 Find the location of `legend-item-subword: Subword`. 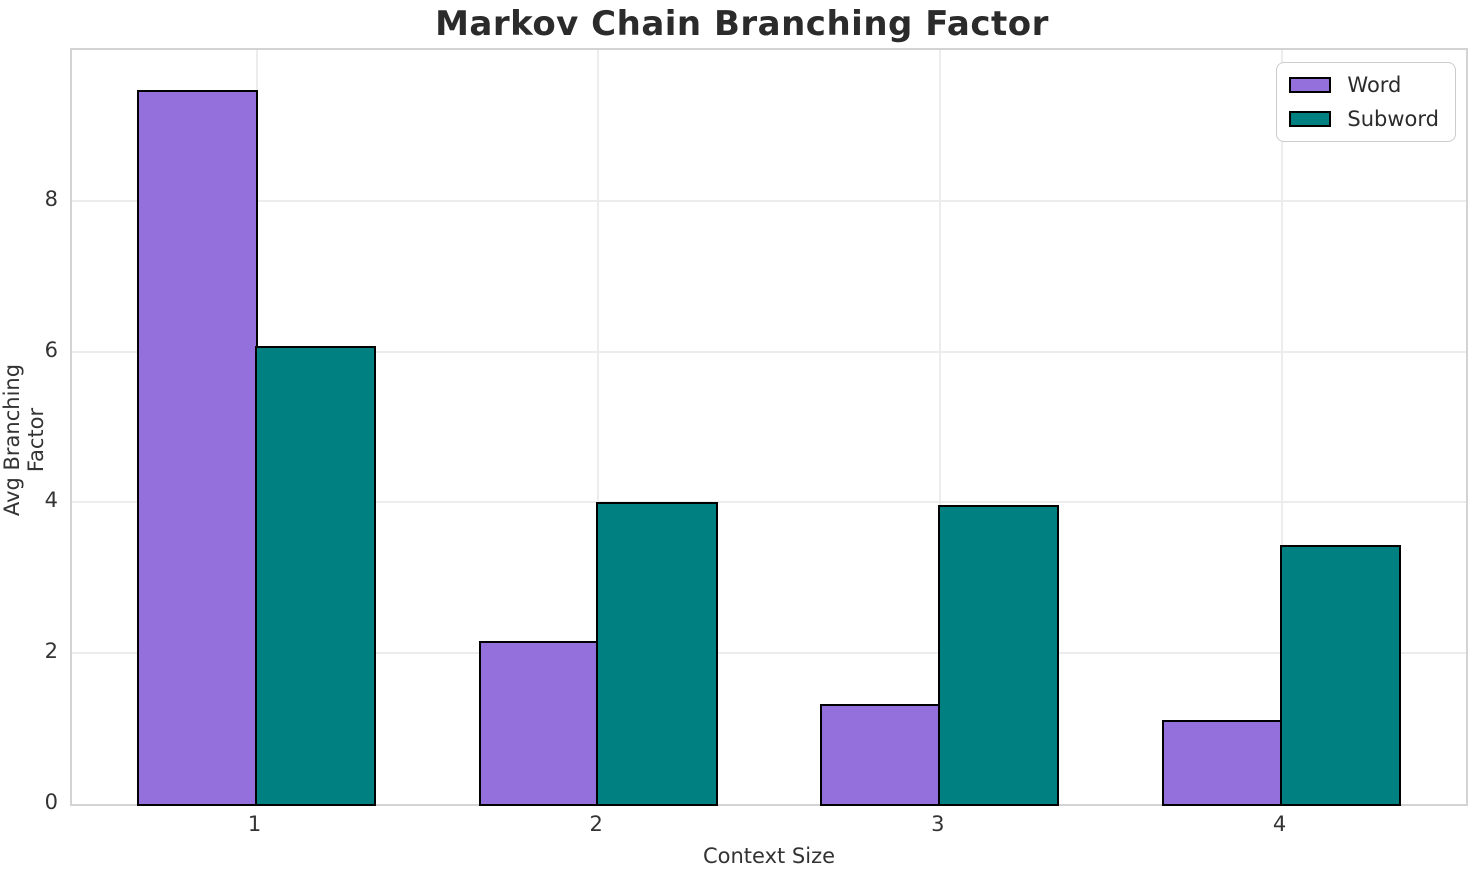

legend-item-subword: Subword is located at coordinates (1364, 119).